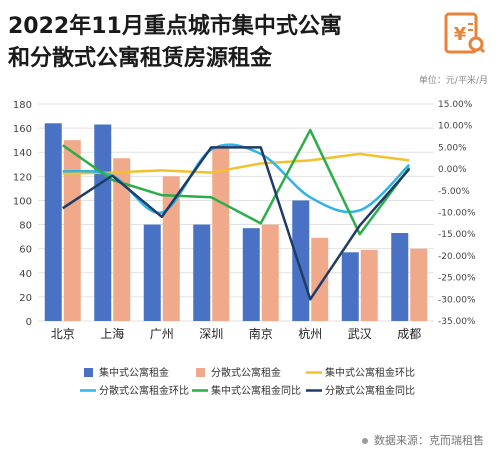 The width and height of the screenshot is (500, 461). I want to click on right-tick-label: 5.00%, so click(452, 148).